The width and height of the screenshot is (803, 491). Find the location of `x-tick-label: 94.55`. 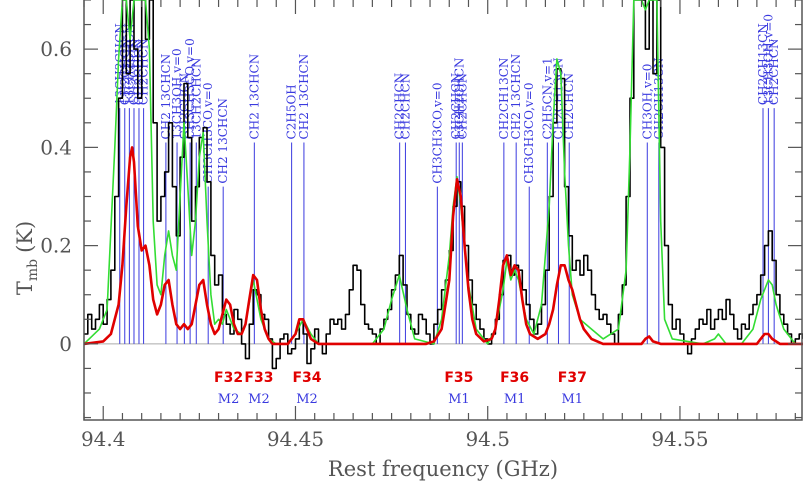

x-tick-label: 94.55 is located at coordinates (679, 439).